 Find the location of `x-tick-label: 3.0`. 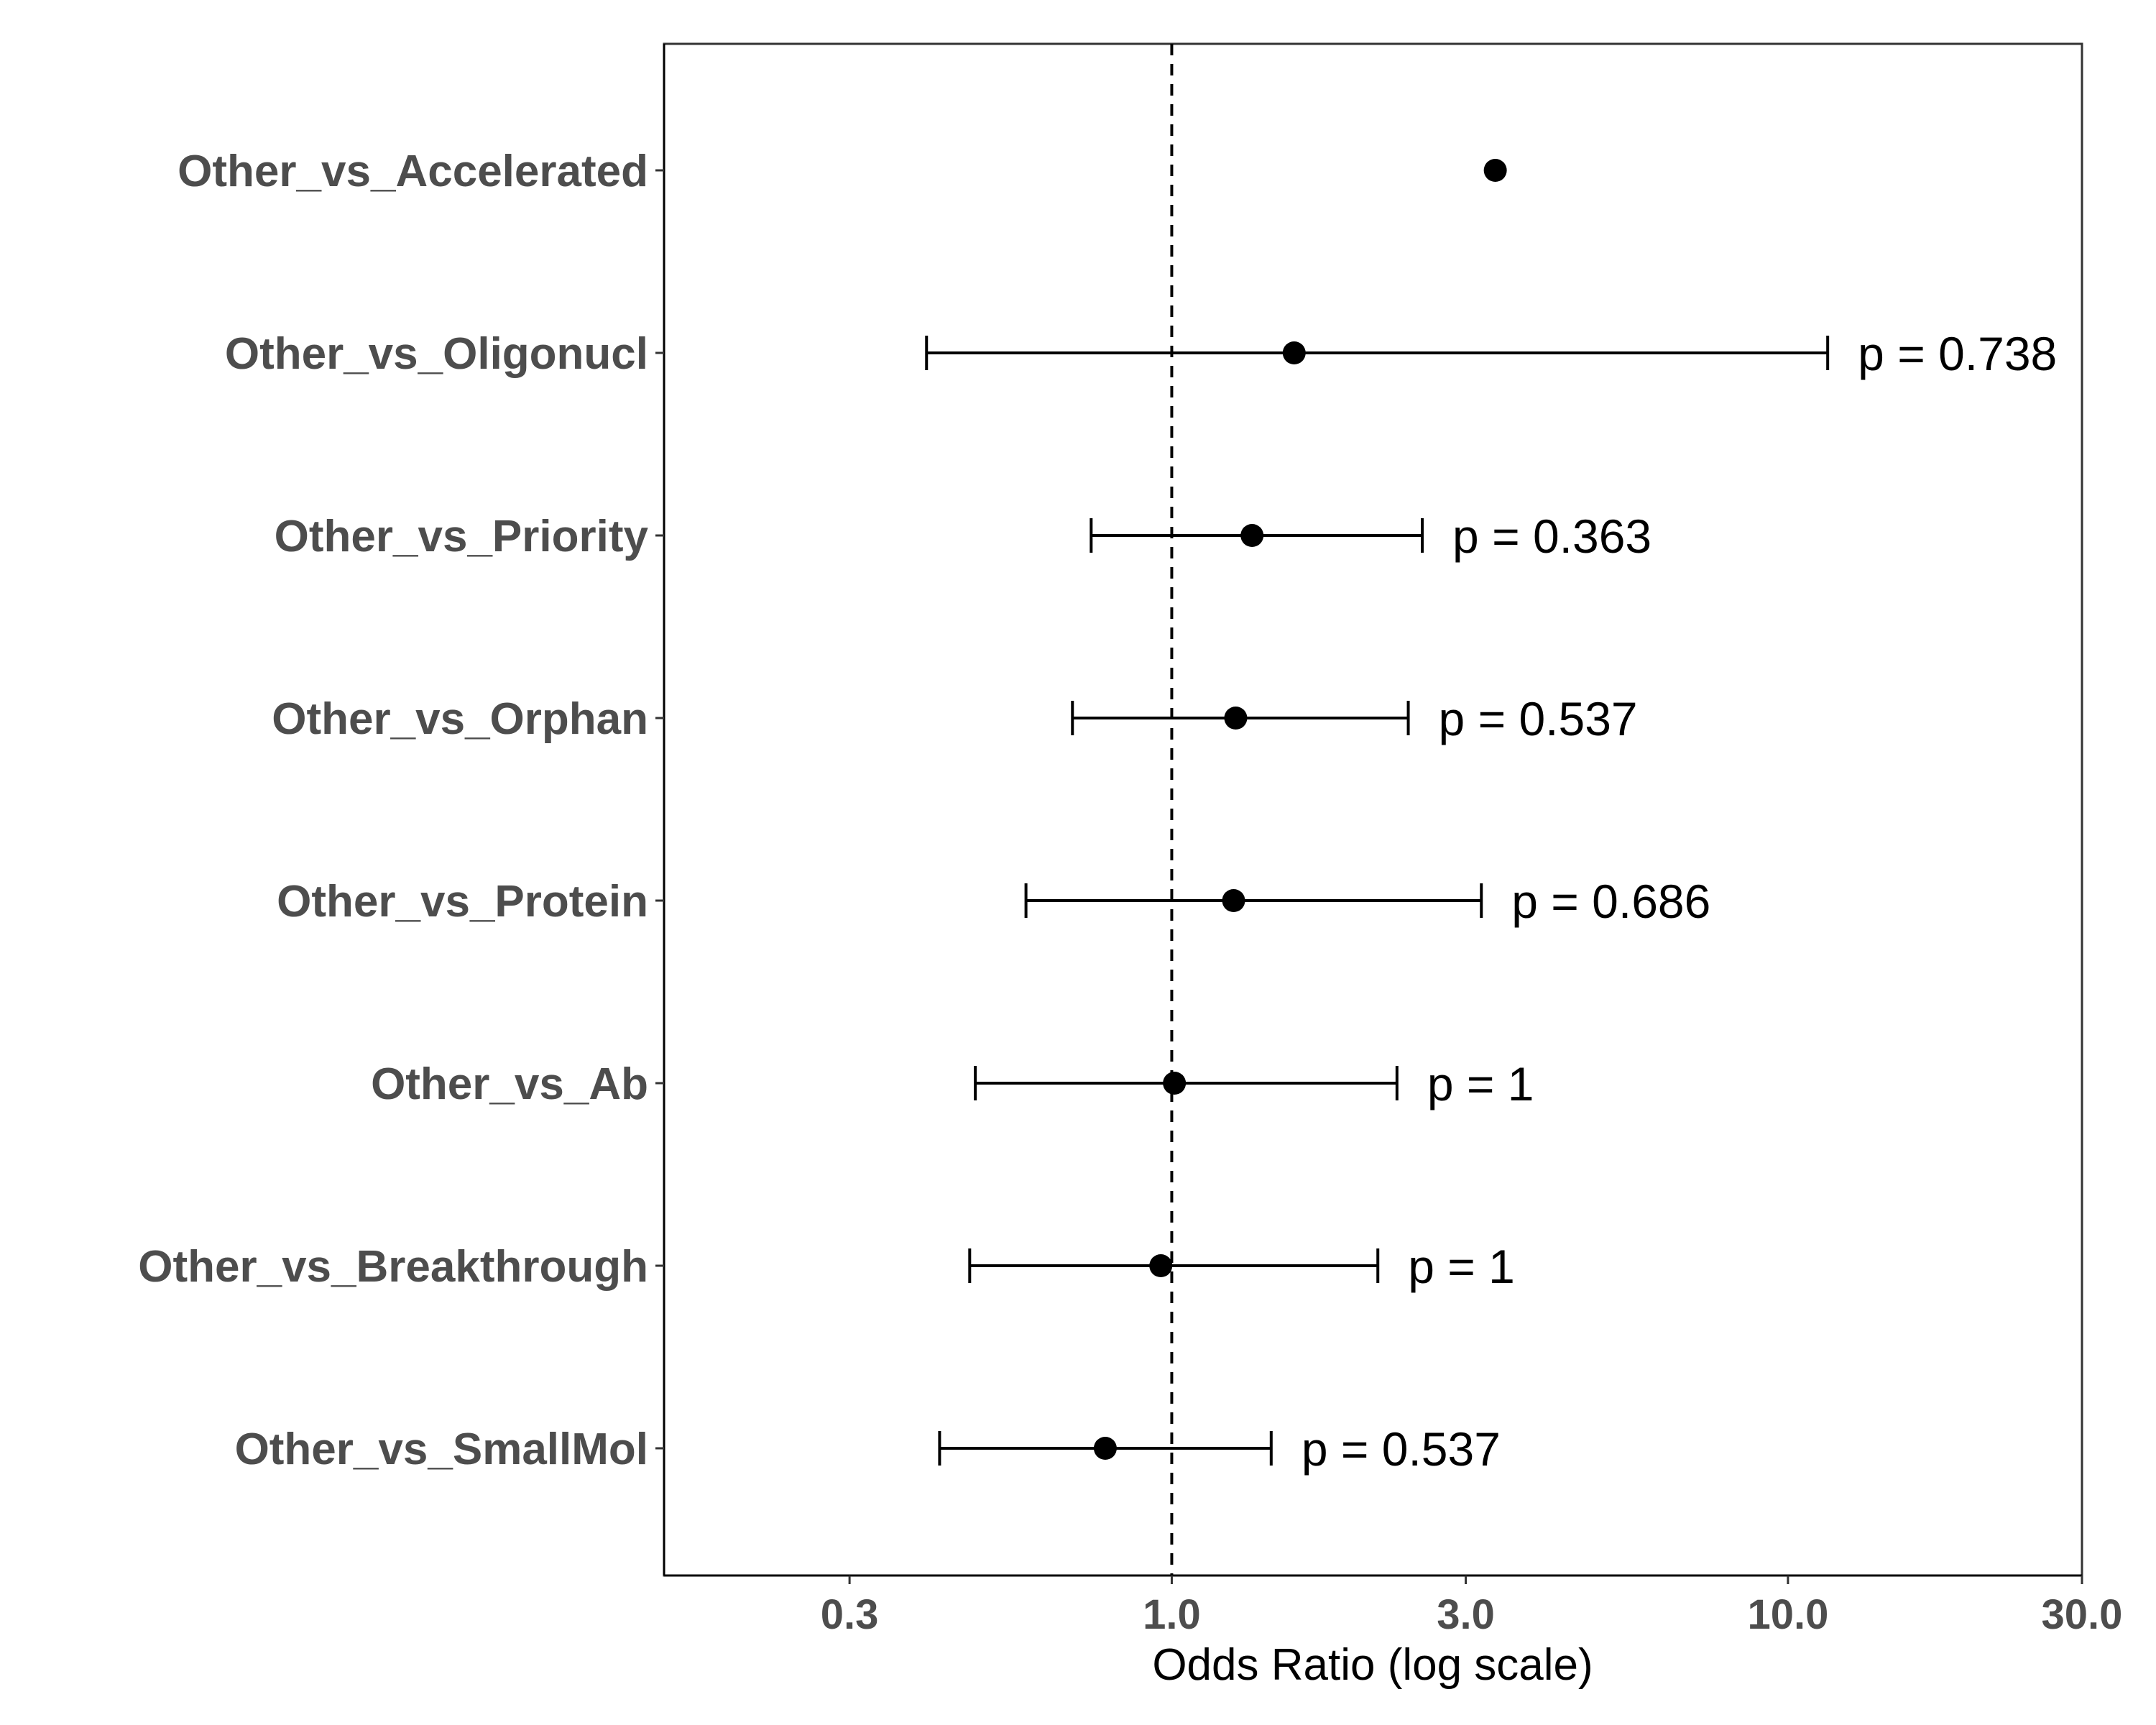

x-tick-label: 3.0 is located at coordinates (1466, 1614).